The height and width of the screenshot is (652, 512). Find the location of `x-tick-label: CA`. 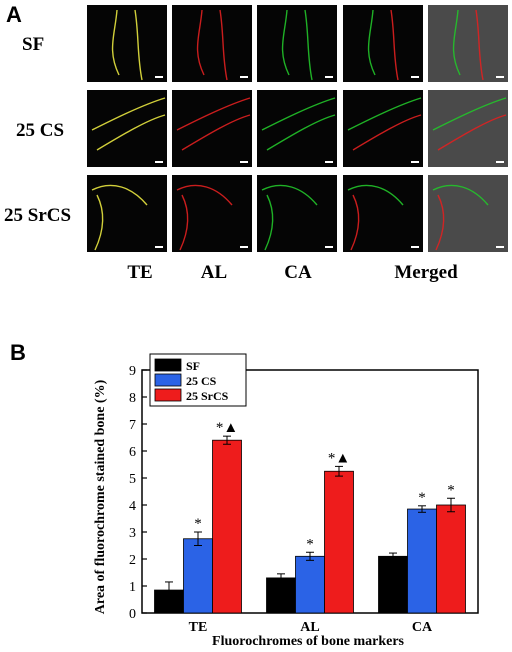

x-tick-label: CA is located at coordinates (422, 627).